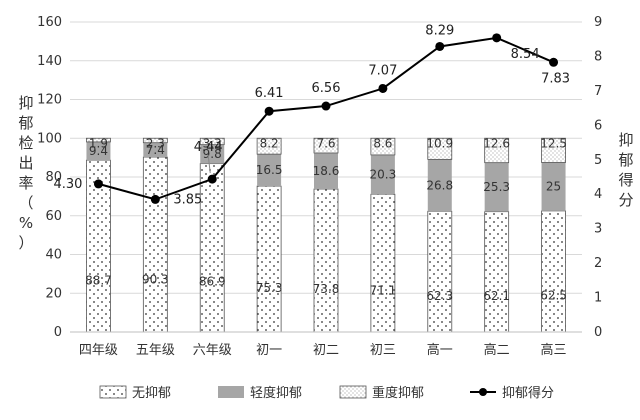  What do you see at coordinates (598, 332) in the screenshot?
I see `y2-tick-label: 0` at bounding box center [598, 332].